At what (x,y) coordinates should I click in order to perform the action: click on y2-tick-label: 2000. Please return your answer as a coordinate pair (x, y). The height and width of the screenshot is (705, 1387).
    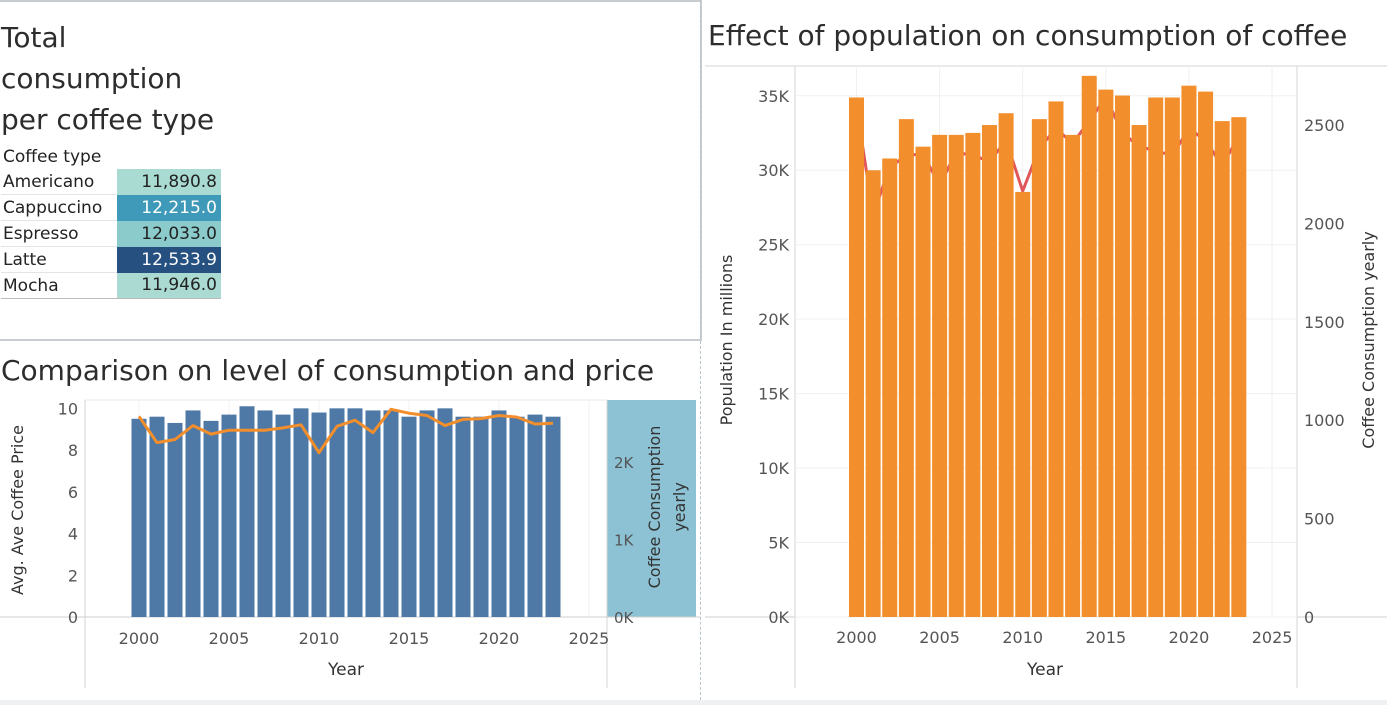
    Looking at the image, I should click on (1324, 223).